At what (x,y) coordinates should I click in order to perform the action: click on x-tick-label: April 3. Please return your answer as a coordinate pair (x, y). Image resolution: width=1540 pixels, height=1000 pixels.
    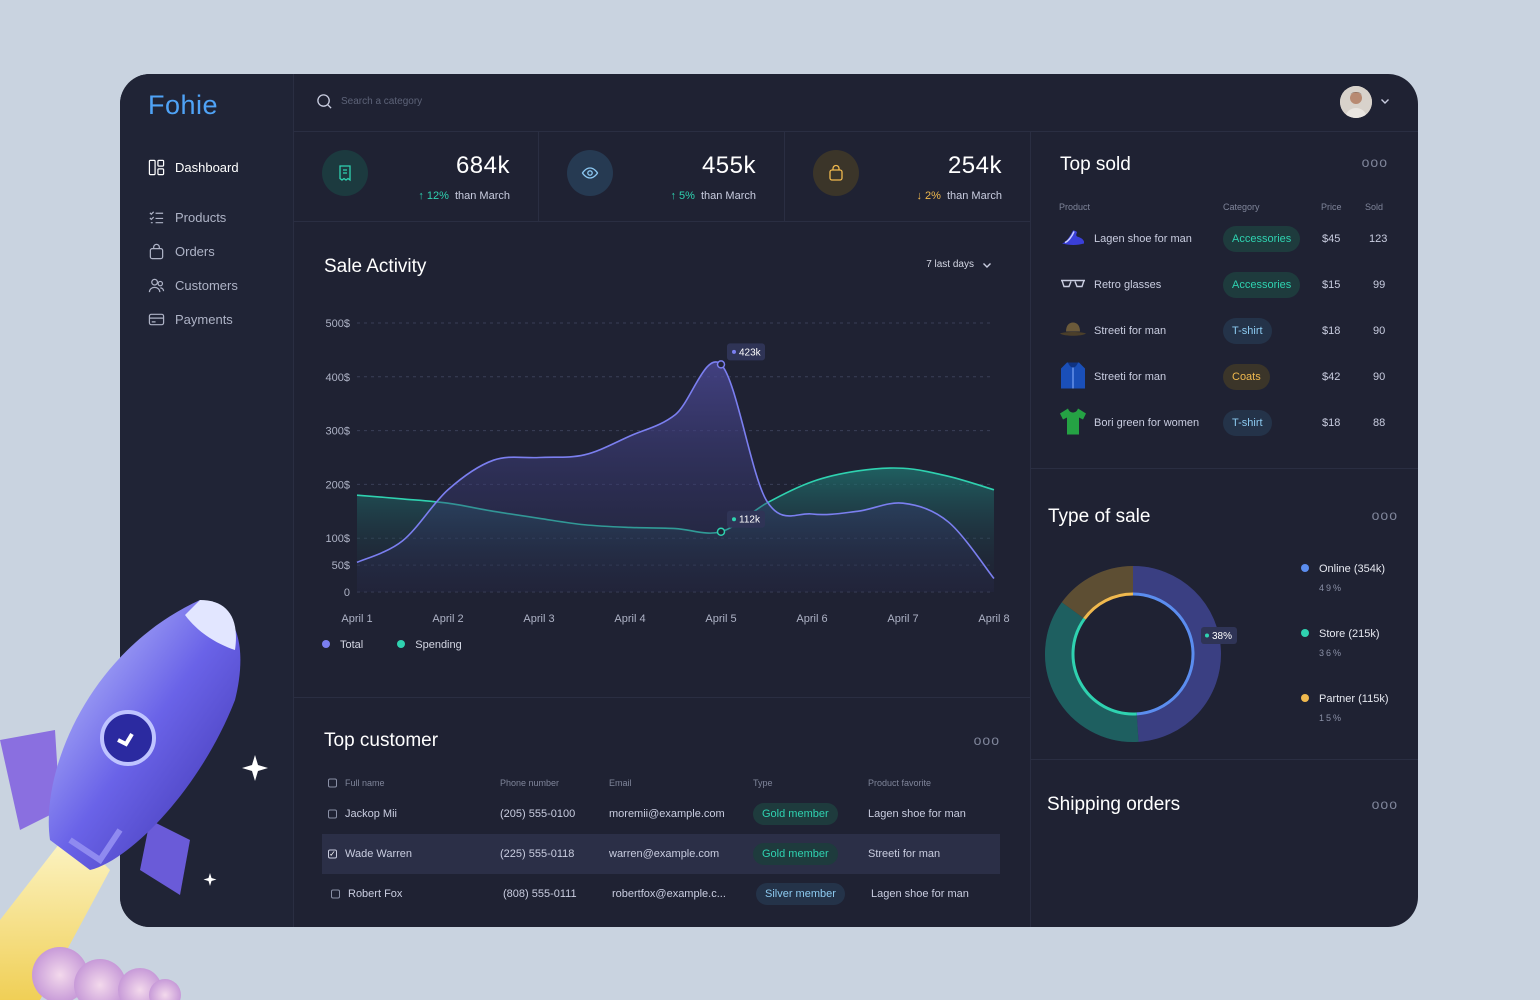
    Looking at the image, I should click on (538, 619).